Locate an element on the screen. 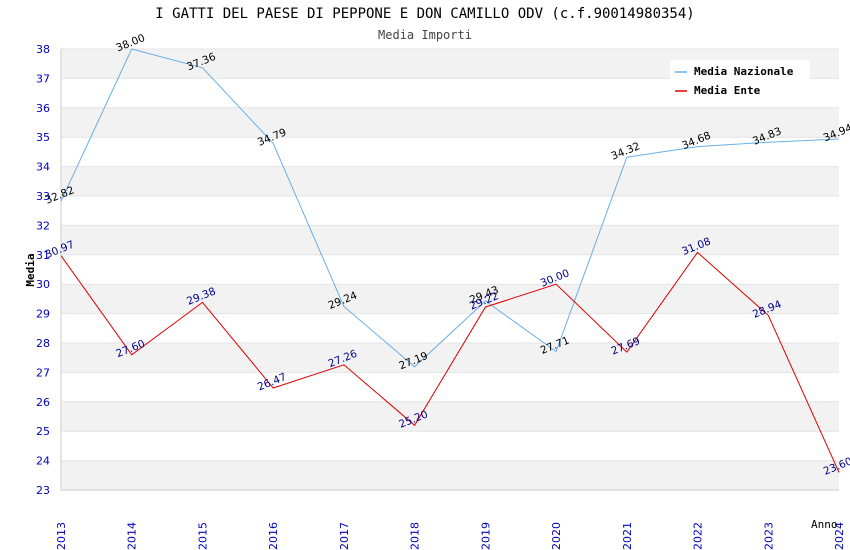 The width and height of the screenshot is (850, 550). x-tick-label: 2020 is located at coordinates (556, 536).